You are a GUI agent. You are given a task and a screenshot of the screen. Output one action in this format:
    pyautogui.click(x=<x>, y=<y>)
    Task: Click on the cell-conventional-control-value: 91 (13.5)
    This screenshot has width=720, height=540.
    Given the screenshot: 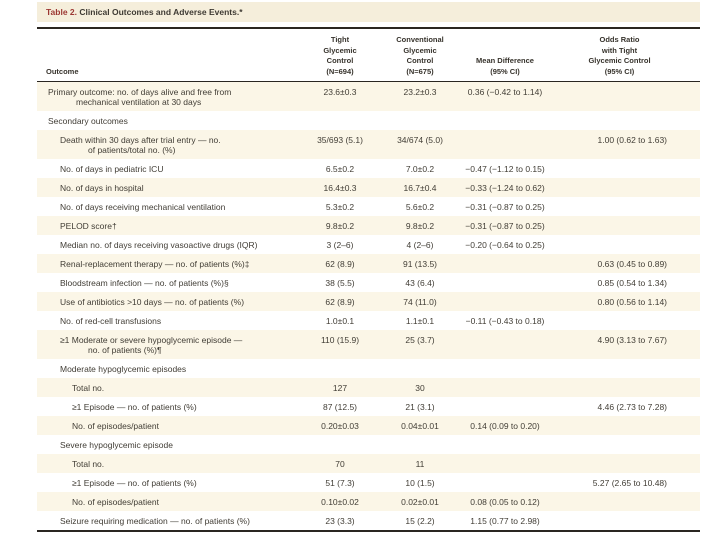 What is the action you would take?
    pyautogui.click(x=420, y=264)
    